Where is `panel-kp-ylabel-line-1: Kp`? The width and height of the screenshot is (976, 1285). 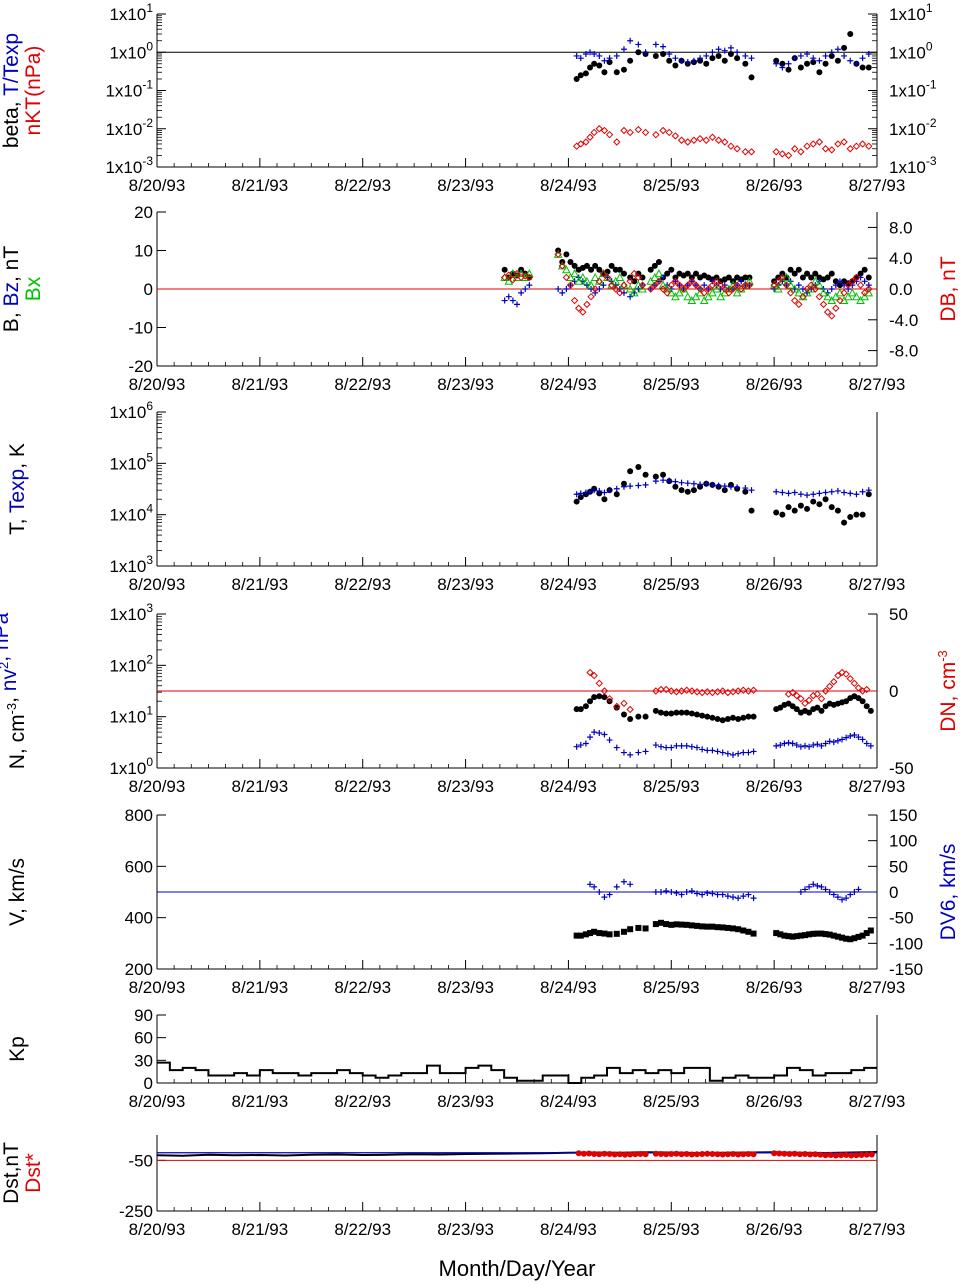
panel-kp-ylabel-line-1: Kp is located at coordinates (17, 1049).